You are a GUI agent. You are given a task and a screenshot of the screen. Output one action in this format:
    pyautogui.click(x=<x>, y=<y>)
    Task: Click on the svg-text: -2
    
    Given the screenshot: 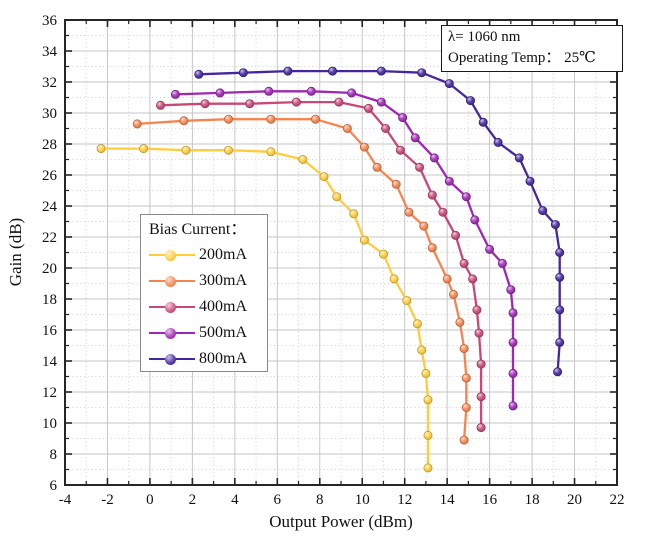 What is the action you would take?
    pyautogui.click(x=107, y=500)
    